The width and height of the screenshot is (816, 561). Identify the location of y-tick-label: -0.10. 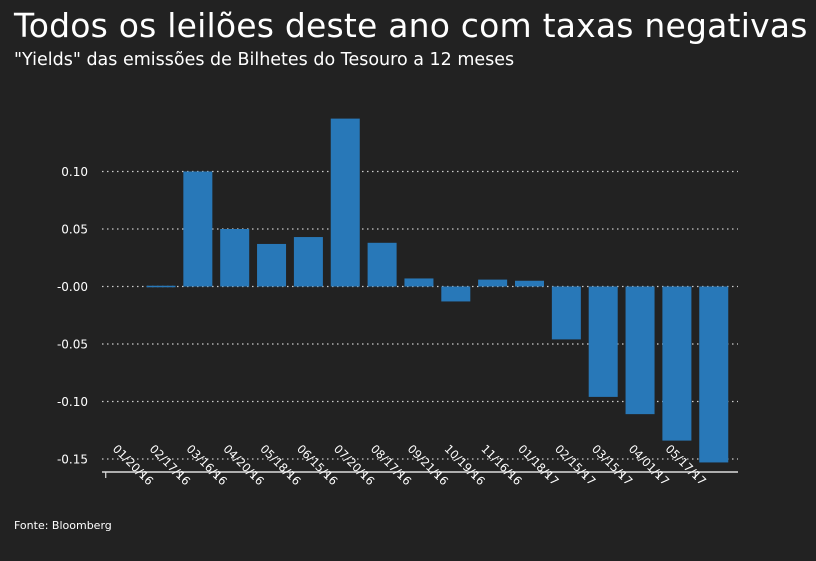
(72, 402).